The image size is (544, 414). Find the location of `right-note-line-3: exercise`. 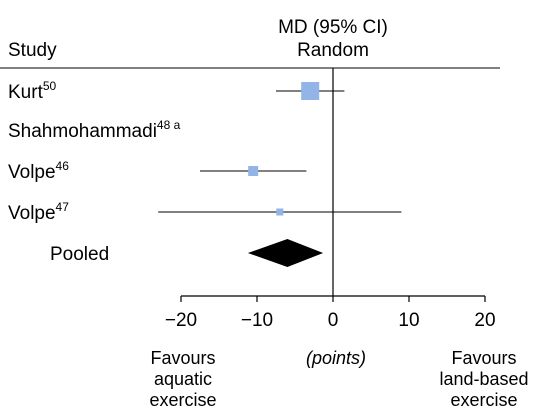

right-note-line-3: exercise is located at coordinates (483, 400).